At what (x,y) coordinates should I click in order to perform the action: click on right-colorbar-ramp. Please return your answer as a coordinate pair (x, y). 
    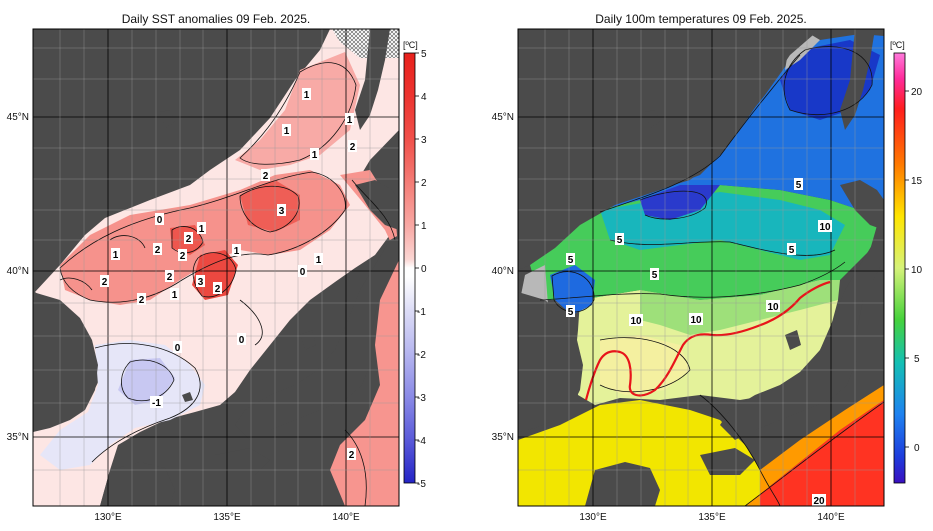
    Looking at the image, I should click on (899, 268).